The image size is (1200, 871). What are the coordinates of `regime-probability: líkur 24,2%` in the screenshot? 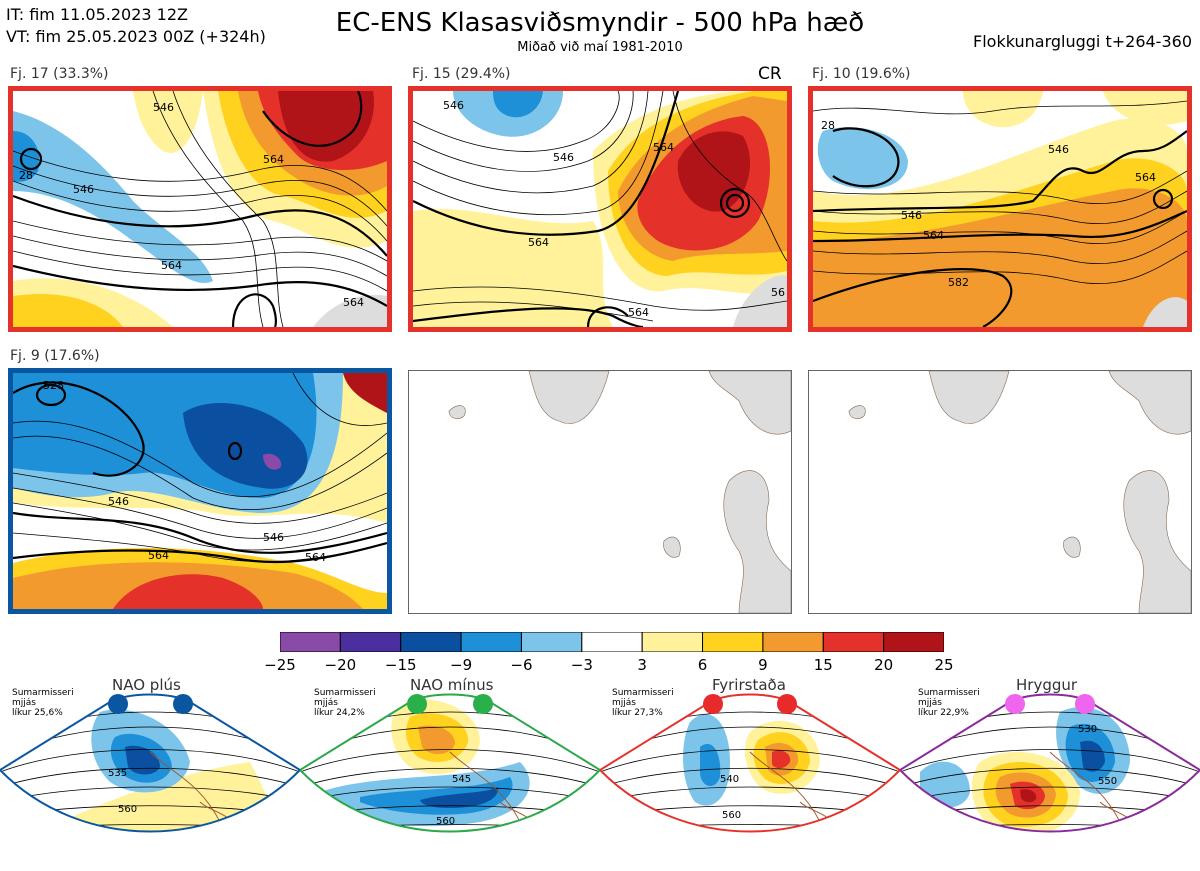 It's located at (339, 713).